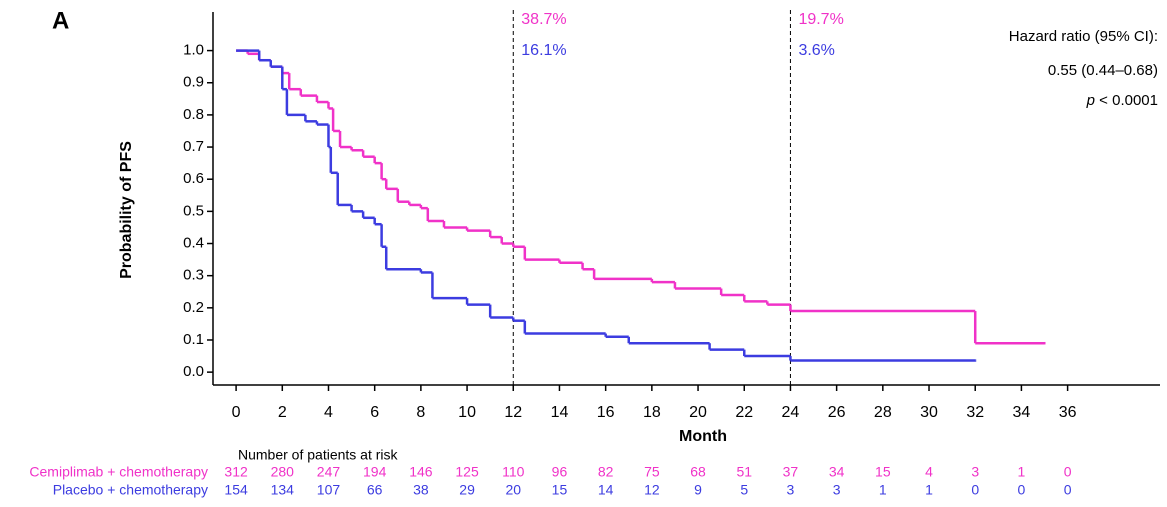 The width and height of the screenshot is (1167, 507). What do you see at coordinates (1103, 70) in the screenshot?
I see `stats-line: 0.55 (0.44–0.68)` at bounding box center [1103, 70].